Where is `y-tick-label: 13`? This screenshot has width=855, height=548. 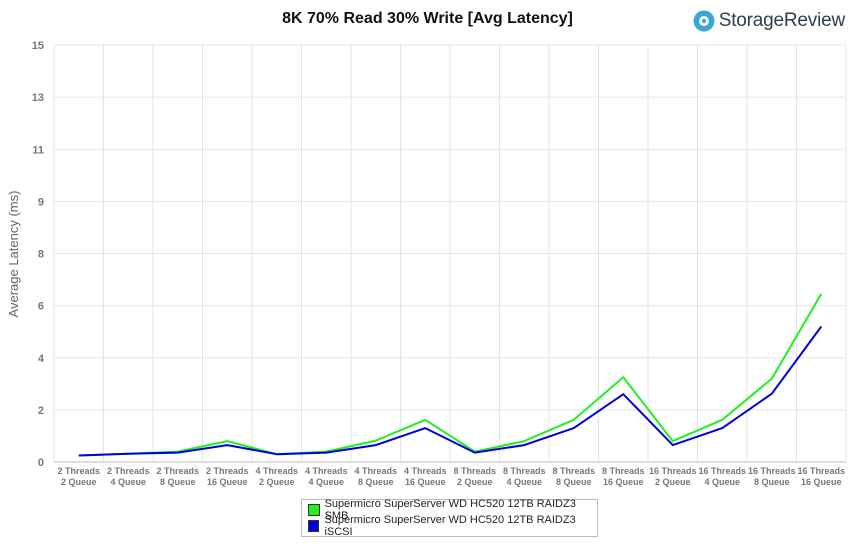 y-tick-label: 13 is located at coordinates (38, 98).